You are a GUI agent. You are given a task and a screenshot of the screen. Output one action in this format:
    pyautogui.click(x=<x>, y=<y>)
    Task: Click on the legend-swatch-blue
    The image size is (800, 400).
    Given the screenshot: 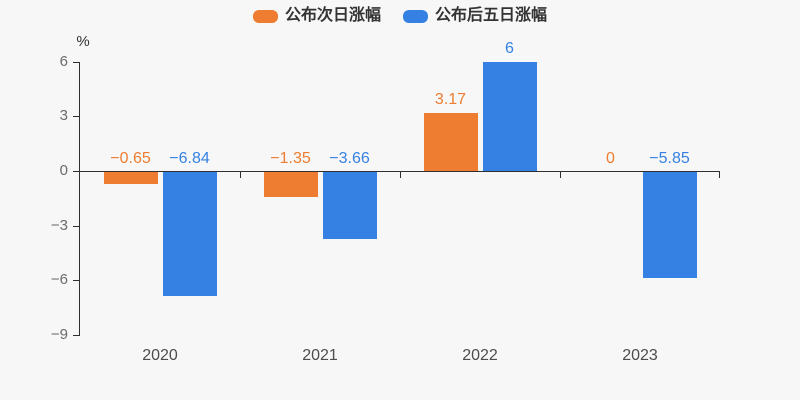 What is the action you would take?
    pyautogui.click(x=415, y=16)
    